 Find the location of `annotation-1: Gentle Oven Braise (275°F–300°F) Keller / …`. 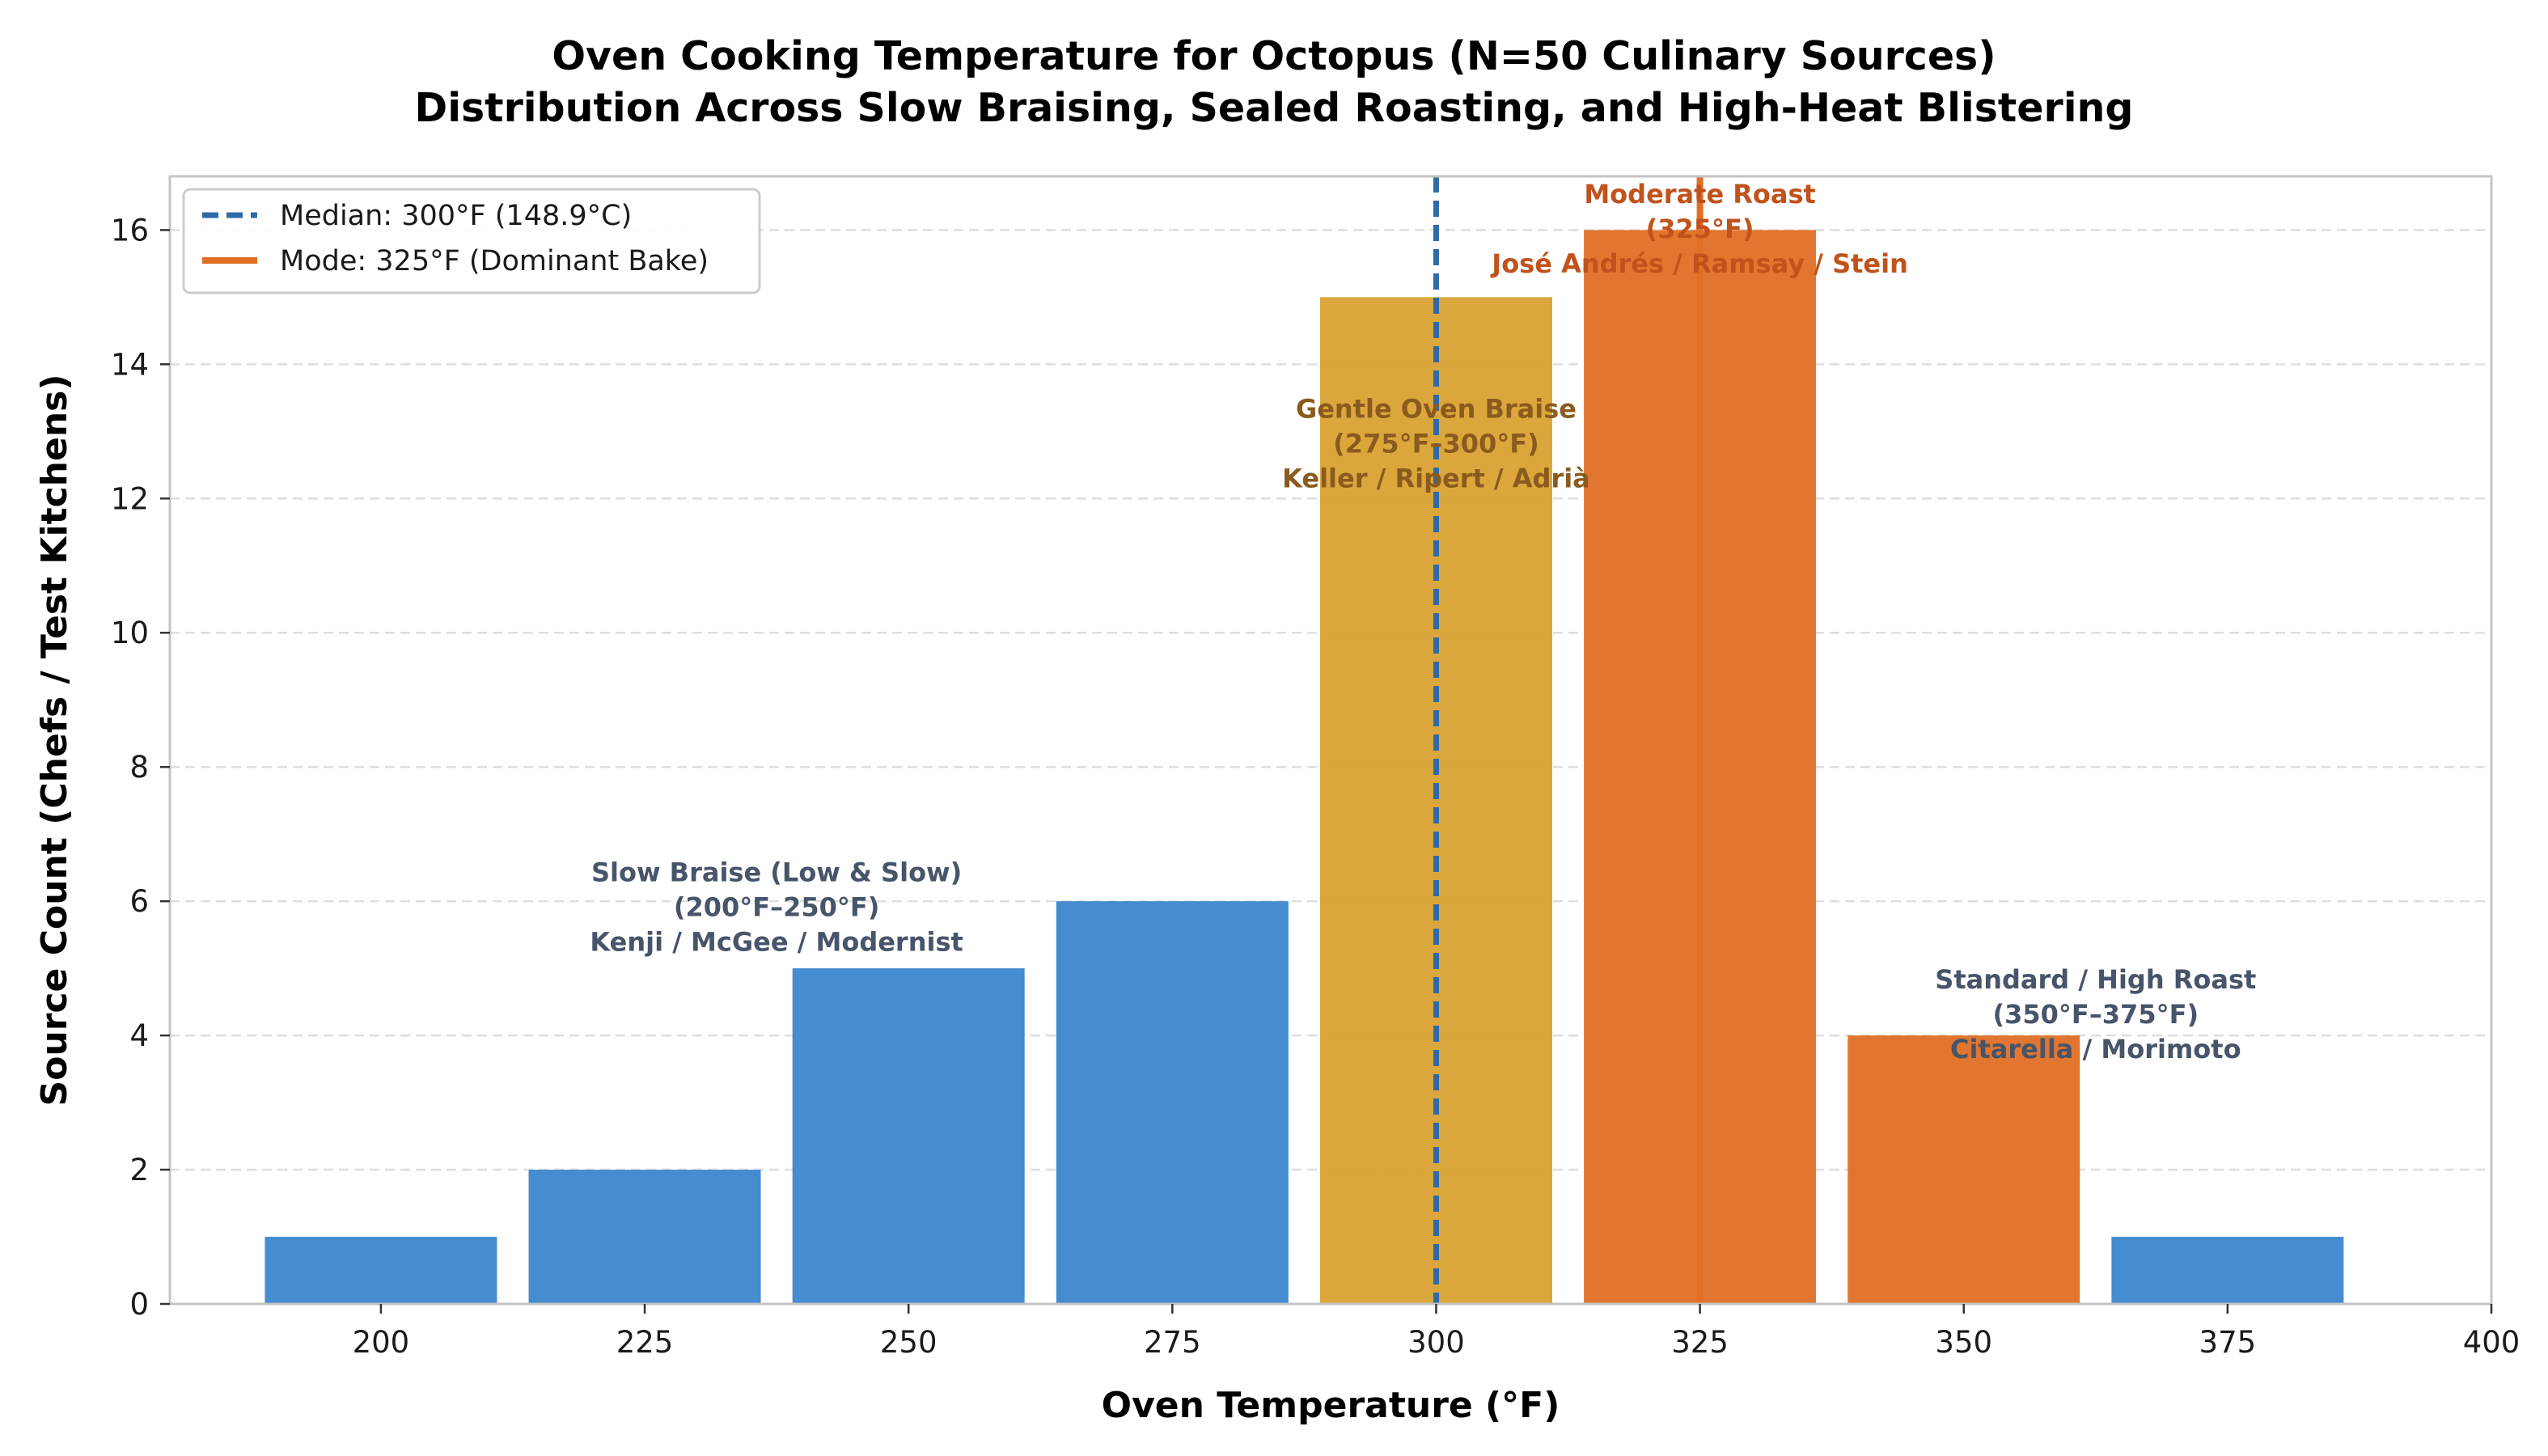

annotation-1: Gentle Oven Braise (275°F–300°F) Keller / … is located at coordinates (1436, 444).